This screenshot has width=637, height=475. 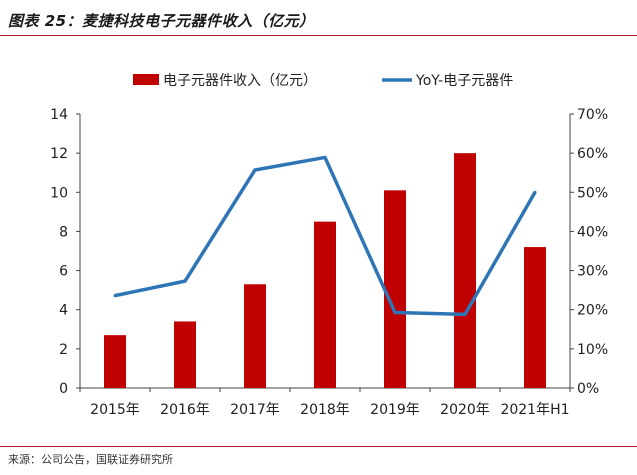 What do you see at coordinates (255, 170) in the screenshot?
I see `yoy-point-2017年` at bounding box center [255, 170].